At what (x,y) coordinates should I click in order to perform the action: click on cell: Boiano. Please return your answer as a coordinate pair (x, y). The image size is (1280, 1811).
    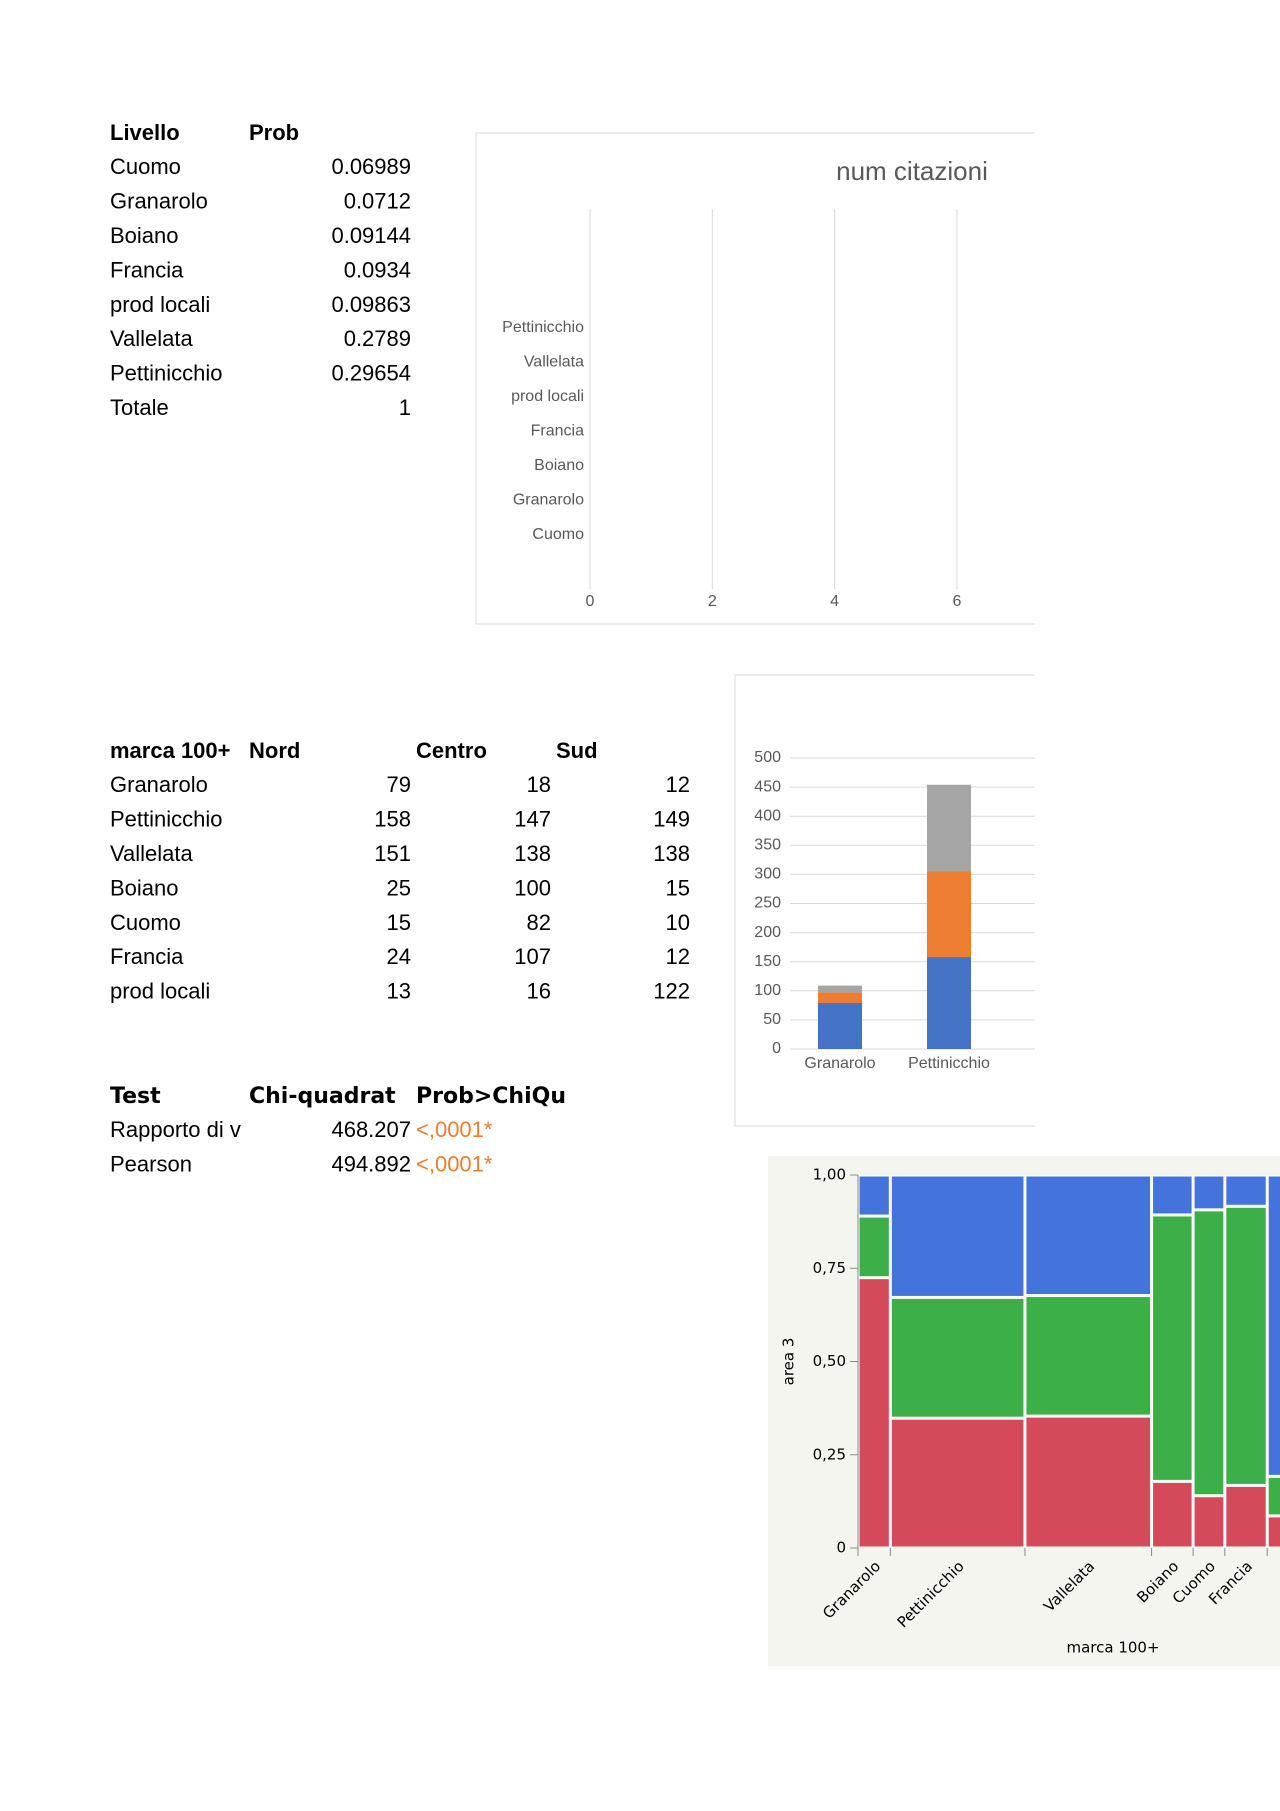
    Looking at the image, I should click on (144, 235).